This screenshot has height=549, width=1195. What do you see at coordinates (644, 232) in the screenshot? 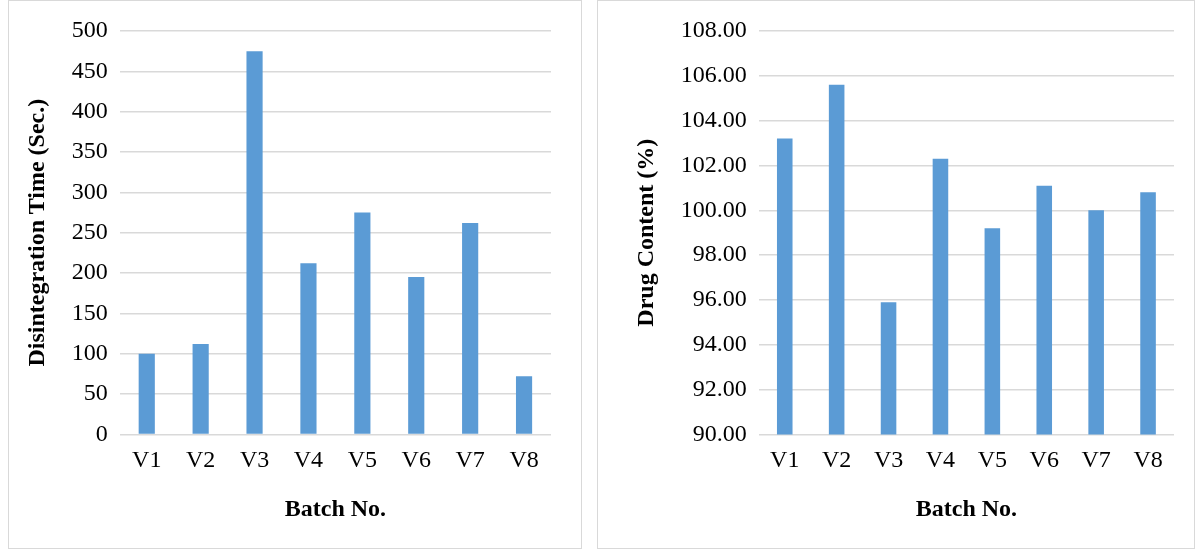
I see `y-axis-title: Drug Content (%)` at bounding box center [644, 232].